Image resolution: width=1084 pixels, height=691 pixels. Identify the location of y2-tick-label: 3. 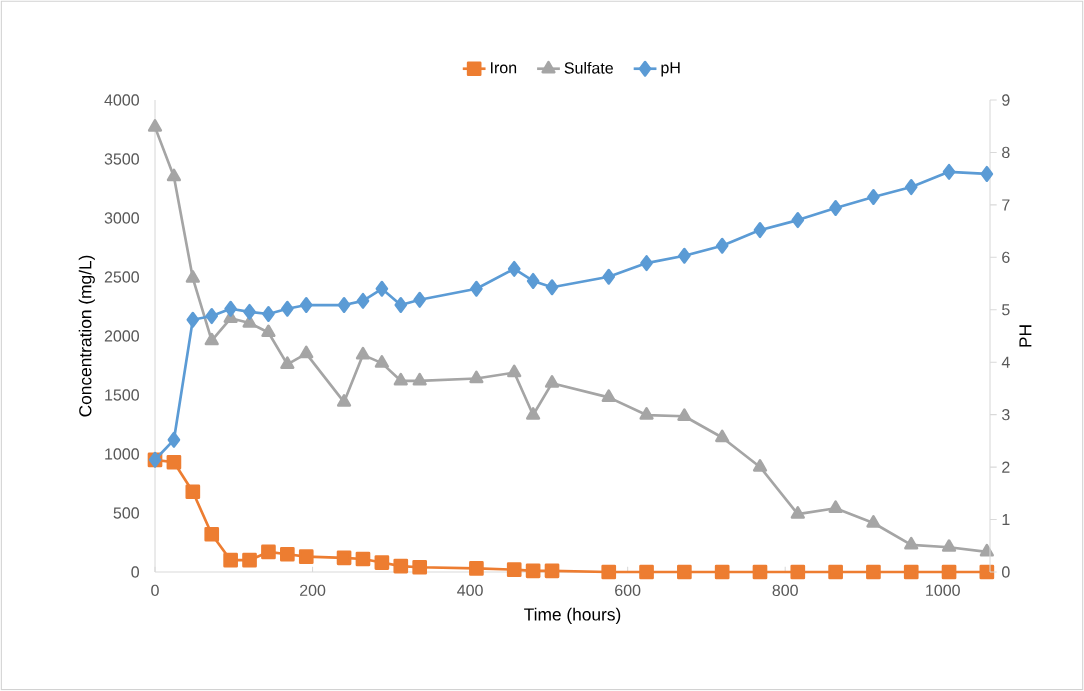
(1005, 415).